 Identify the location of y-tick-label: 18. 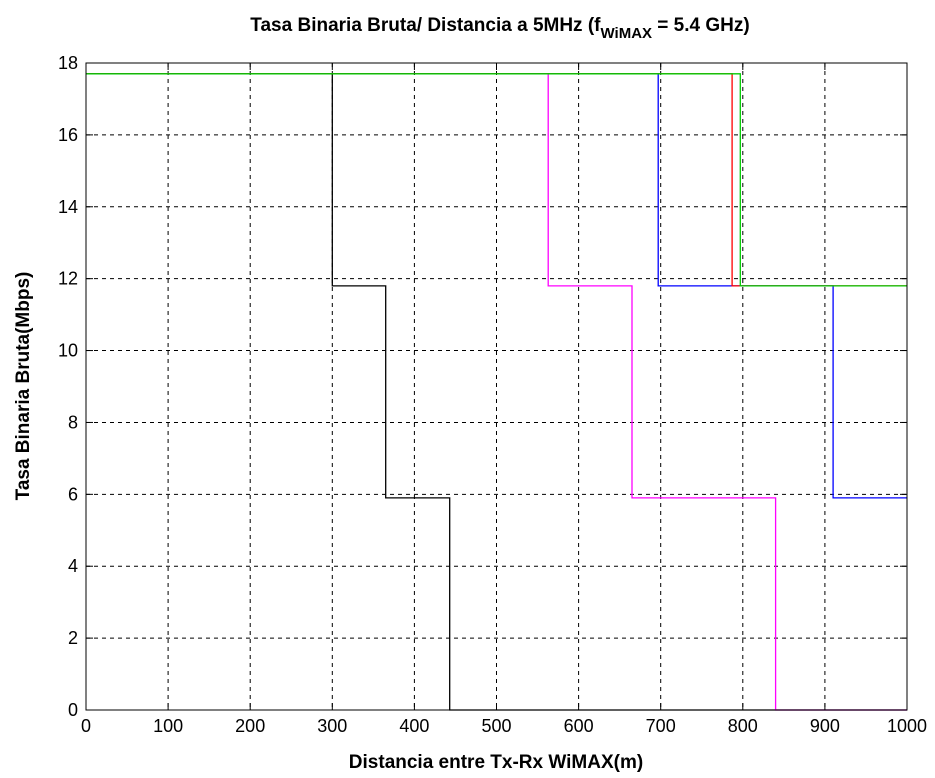
(68, 63).